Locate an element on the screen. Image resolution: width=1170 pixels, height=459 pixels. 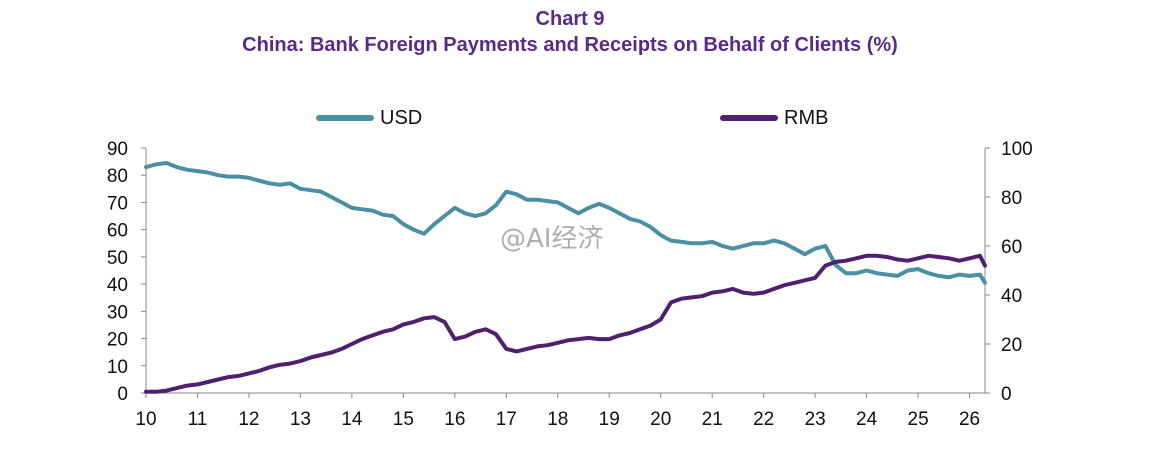
y-left-tick-label: 70 is located at coordinates (117, 203).